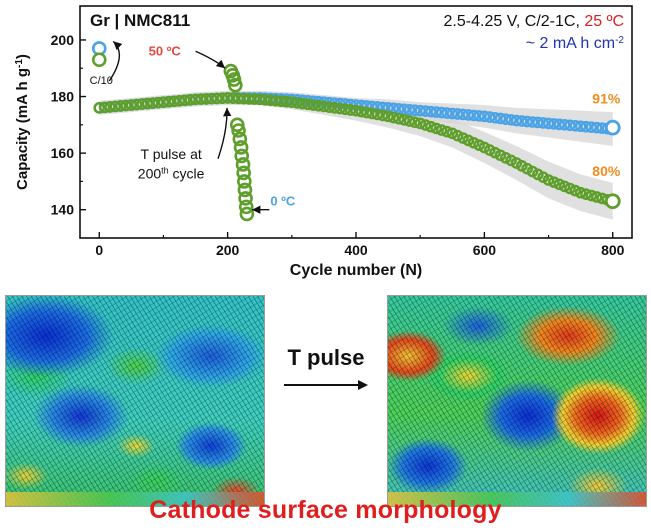  I want to click on y-tick-label: 200, so click(63, 40).